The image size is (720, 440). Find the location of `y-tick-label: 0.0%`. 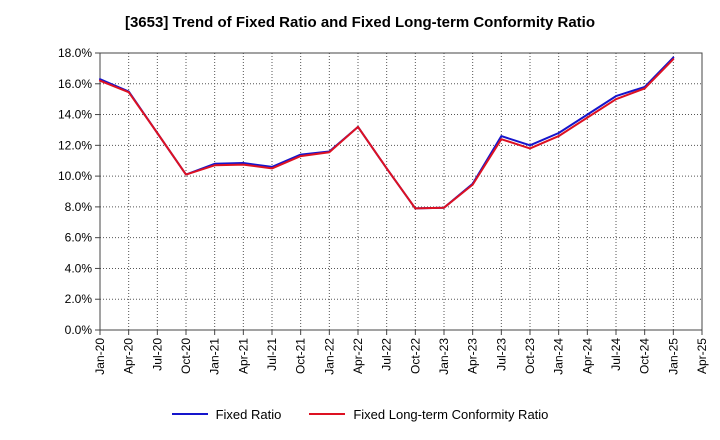

y-tick-label: 0.0% is located at coordinates (79, 330).